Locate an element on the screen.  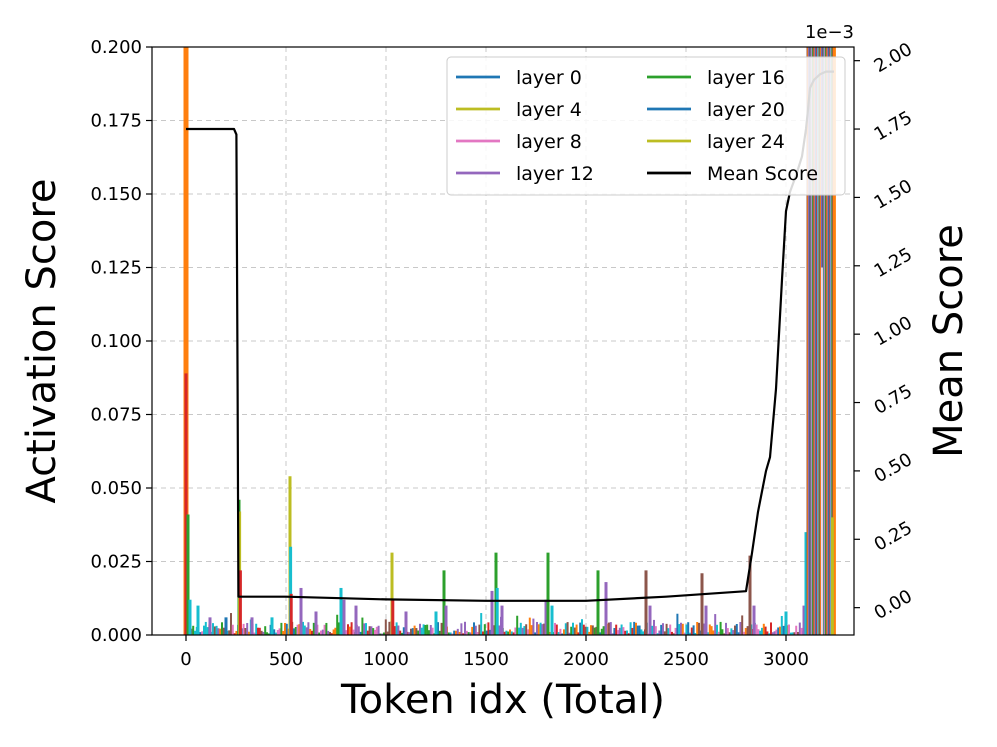
x-axis-title: Token idx (Total) is located at coordinates (502, 700).